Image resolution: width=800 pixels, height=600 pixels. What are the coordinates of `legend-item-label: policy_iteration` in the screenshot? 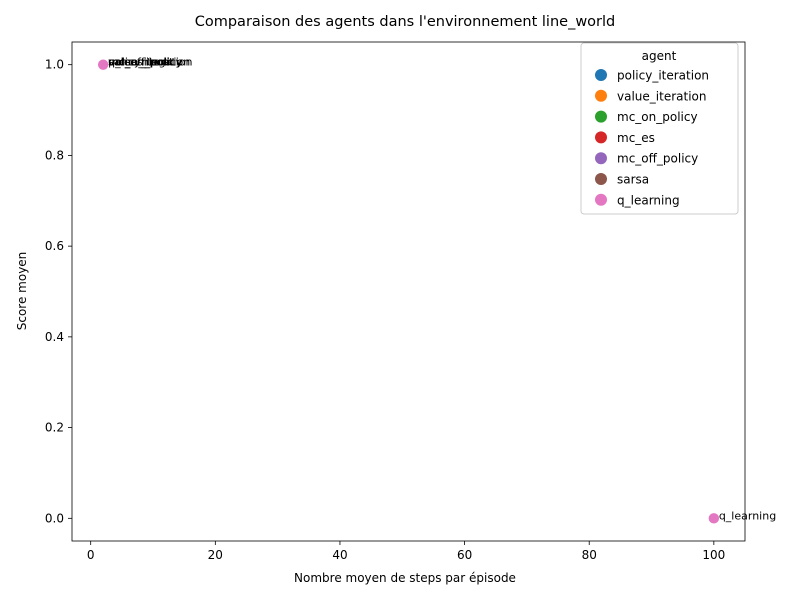 It's located at (663, 76).